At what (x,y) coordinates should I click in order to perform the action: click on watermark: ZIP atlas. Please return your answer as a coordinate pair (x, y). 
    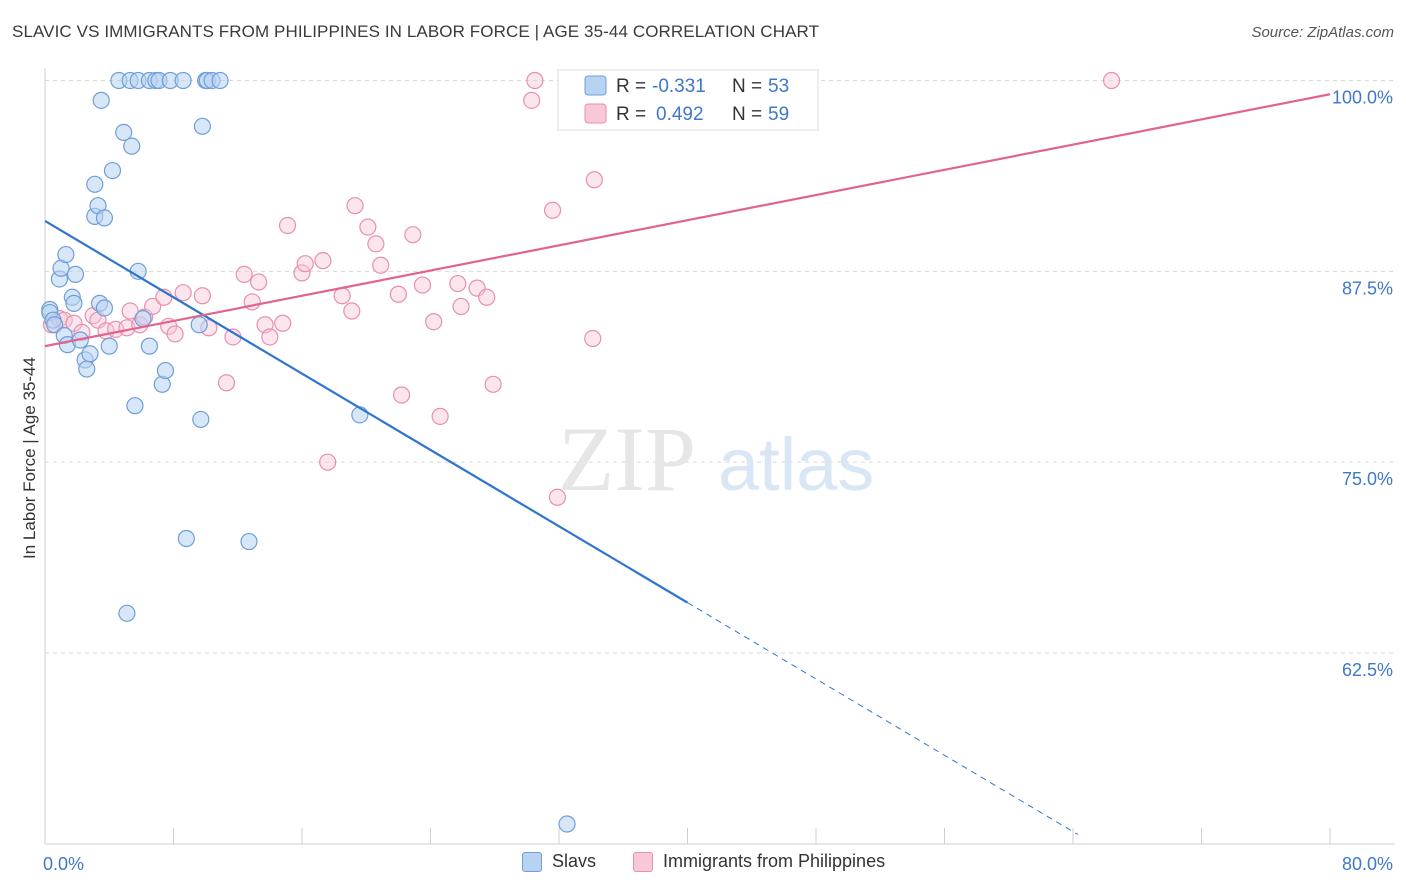
    Looking at the image, I should click on (716, 459).